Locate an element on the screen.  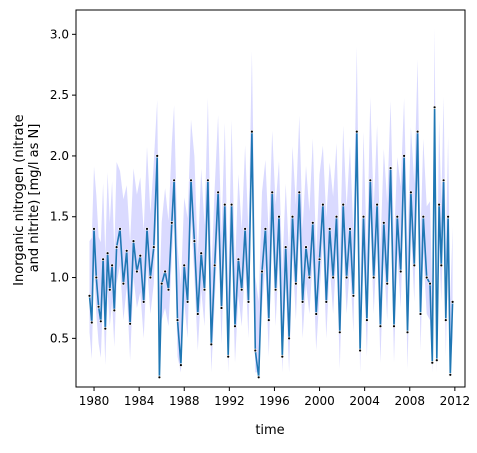
x-tick-label: 2000 is located at coordinates (319, 401).